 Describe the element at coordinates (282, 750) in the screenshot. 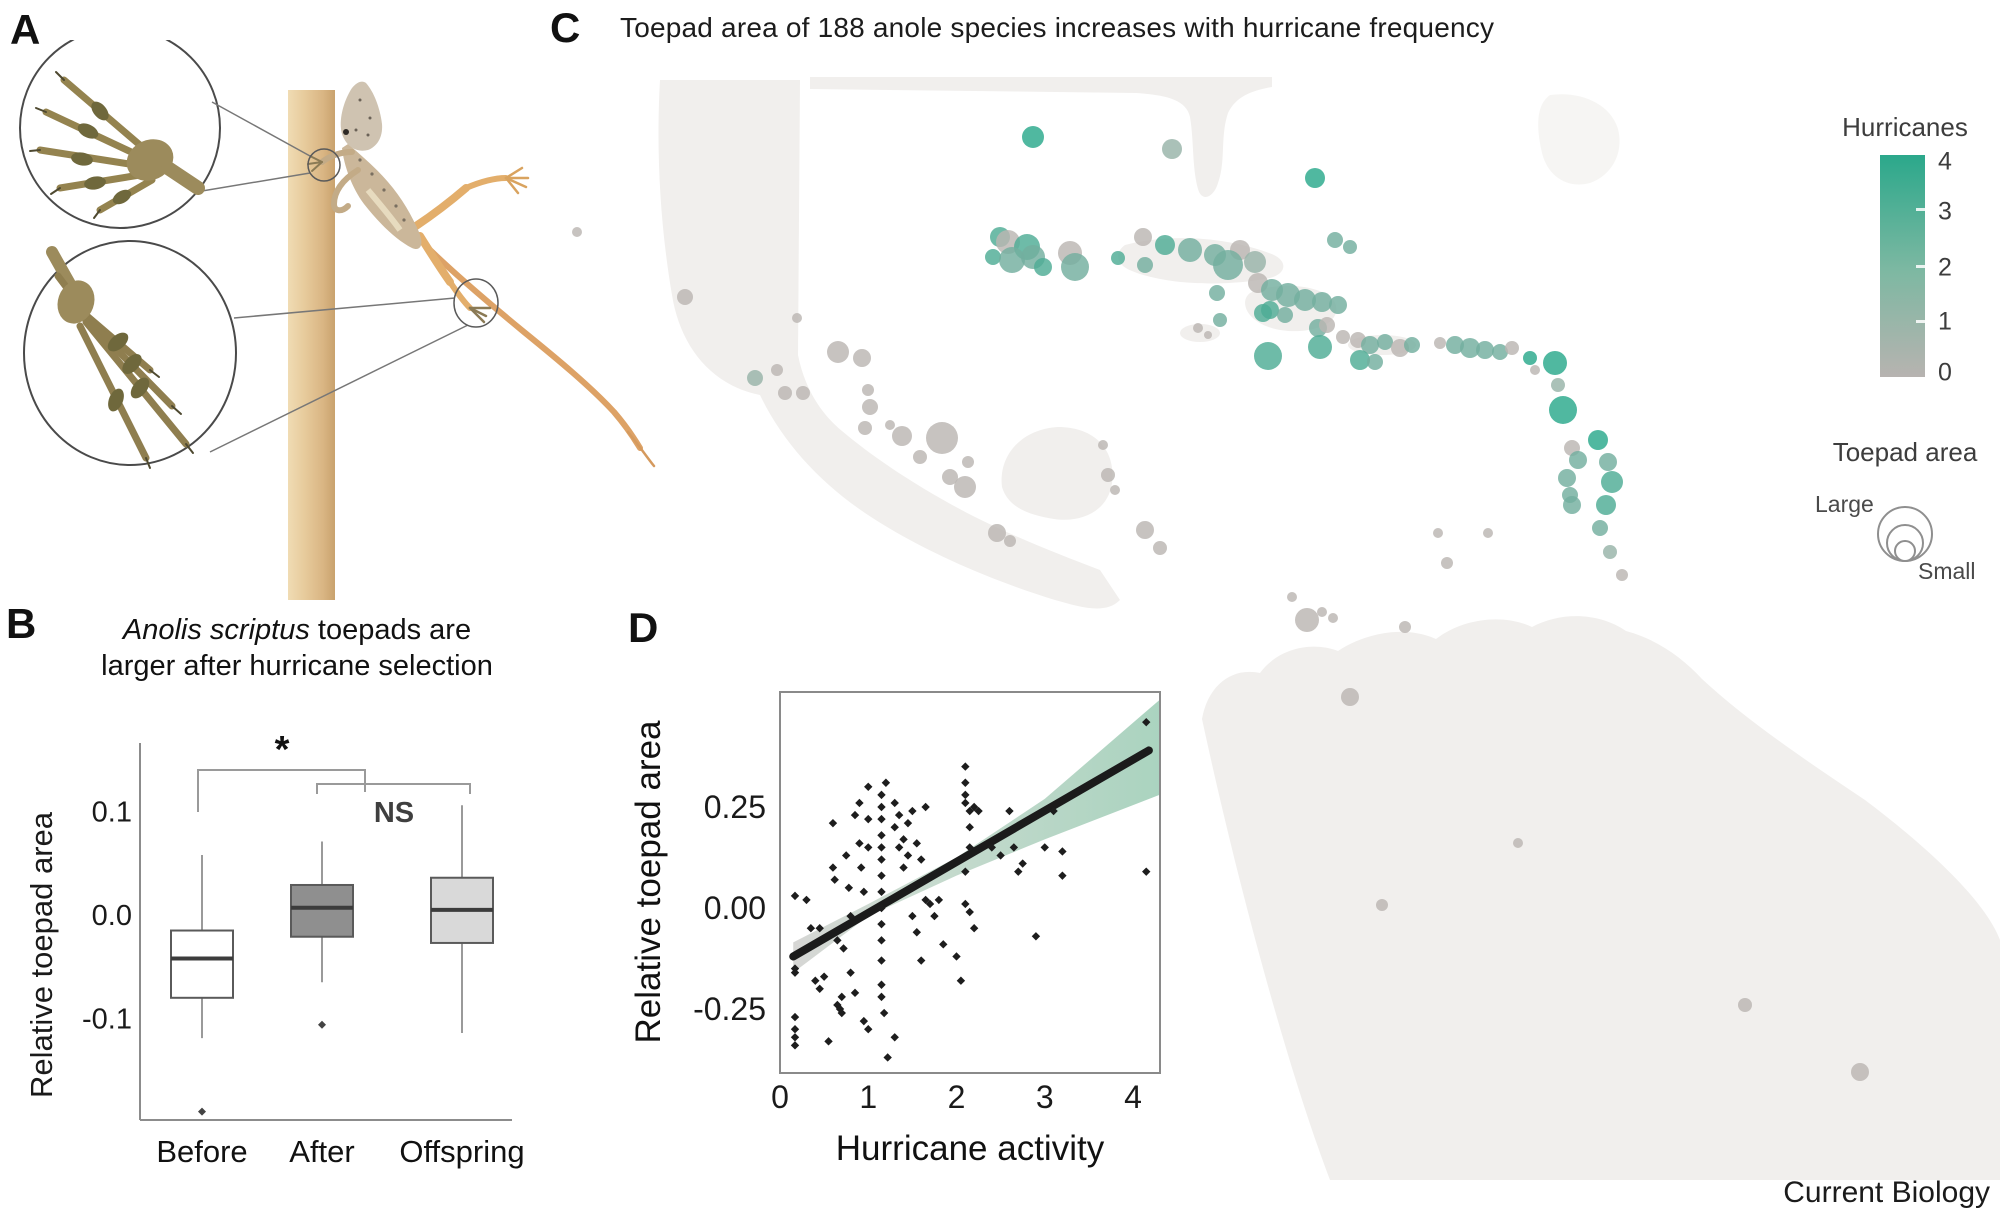

I see `sig-star: *` at that location.